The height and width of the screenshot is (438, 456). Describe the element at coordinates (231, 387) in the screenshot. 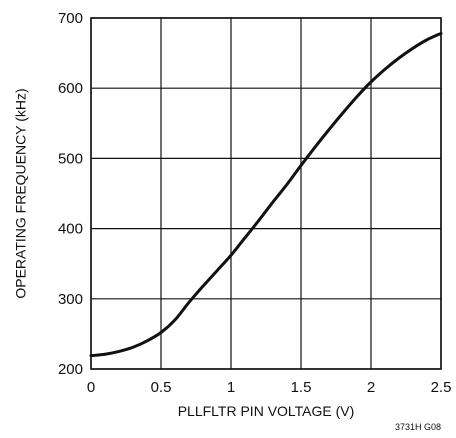

I see `x-tick-label: 1` at that location.